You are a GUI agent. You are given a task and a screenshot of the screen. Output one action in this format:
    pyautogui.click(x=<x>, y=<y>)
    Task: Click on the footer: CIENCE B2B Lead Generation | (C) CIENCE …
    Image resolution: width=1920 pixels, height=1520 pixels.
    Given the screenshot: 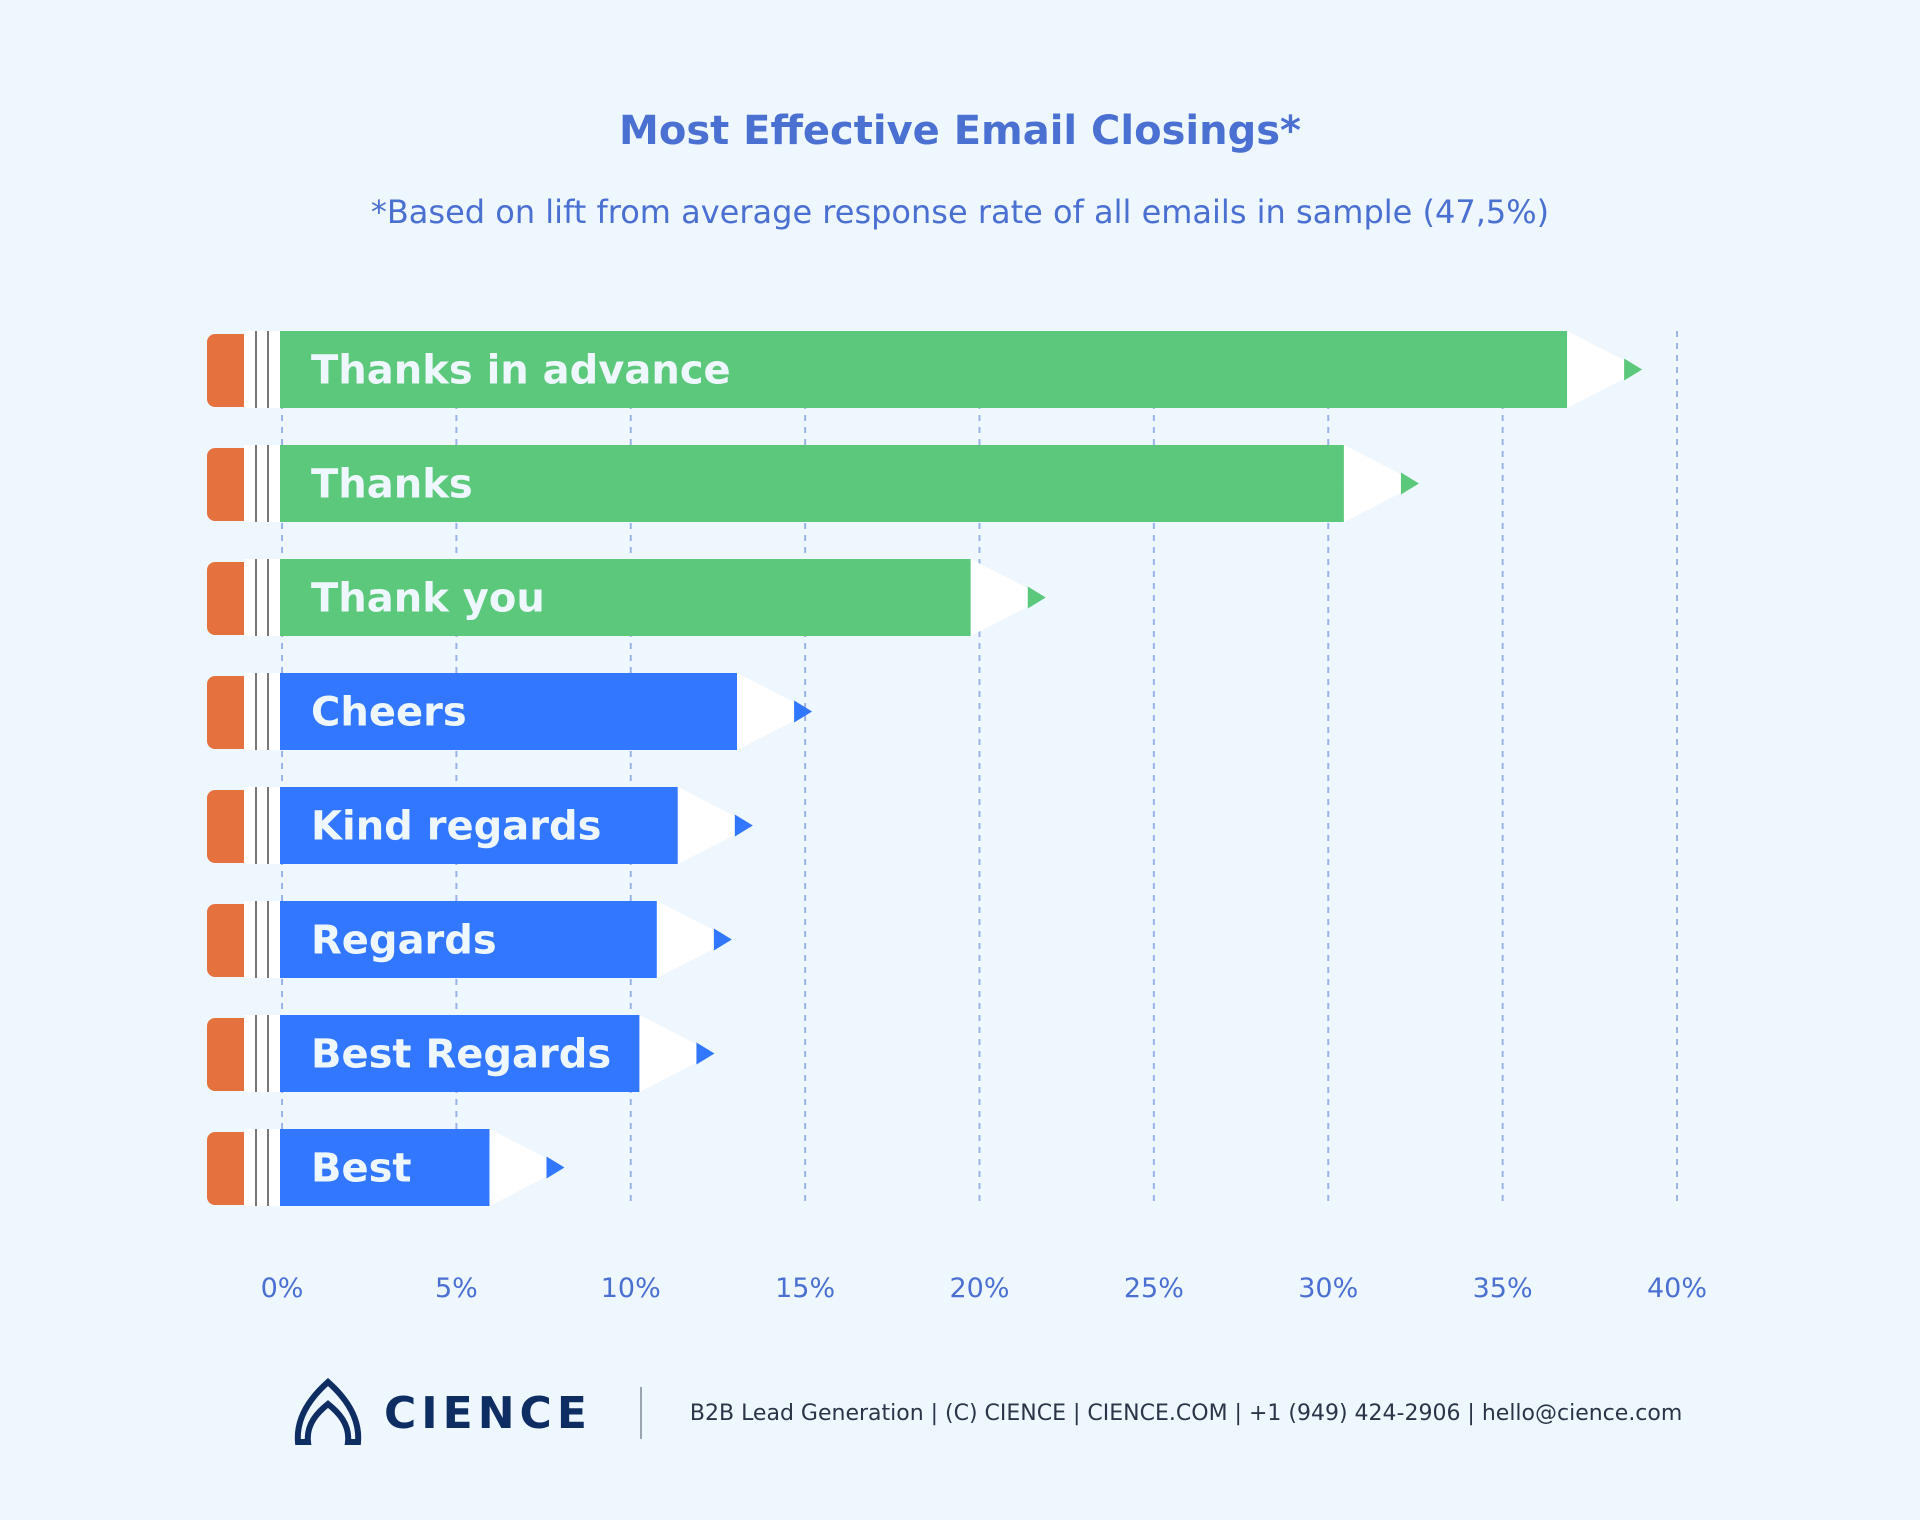 What is the action you would take?
    pyautogui.click(x=986, y=1413)
    